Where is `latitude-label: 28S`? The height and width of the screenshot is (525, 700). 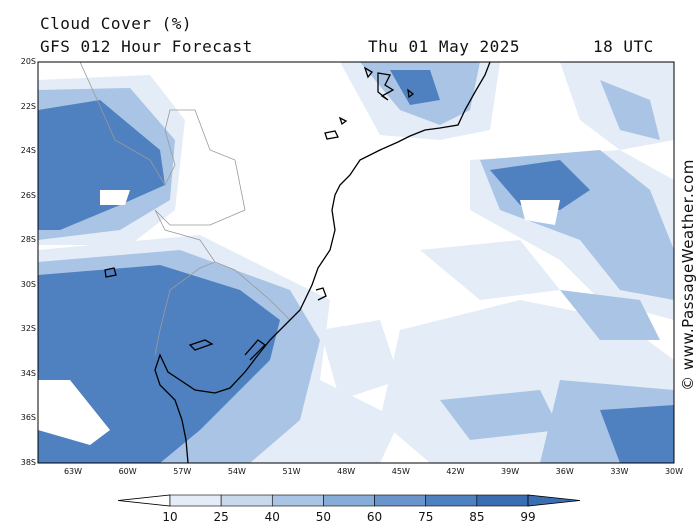
latitude-label: 28S is located at coordinates (28, 240).